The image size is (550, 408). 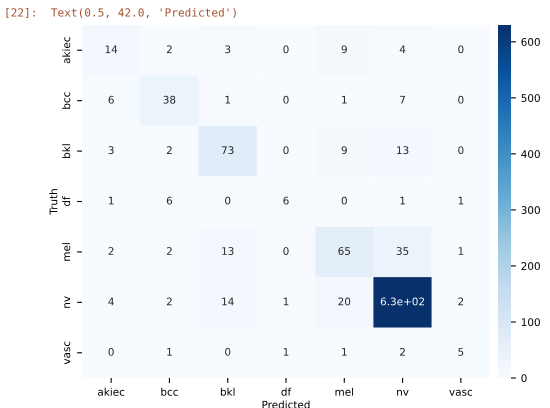 What do you see at coordinates (530, 42) in the screenshot?
I see `color-bar-label: 600` at bounding box center [530, 42].